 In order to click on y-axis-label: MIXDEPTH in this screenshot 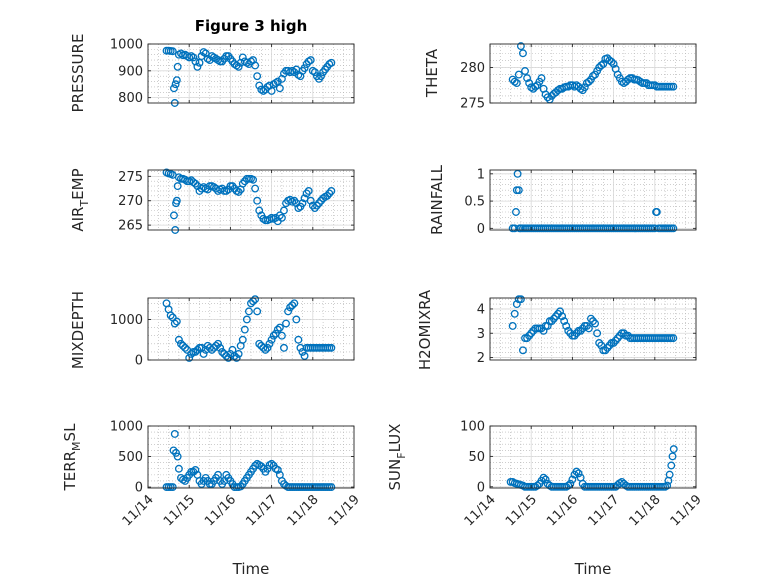, I will do `click(78, 330)`.